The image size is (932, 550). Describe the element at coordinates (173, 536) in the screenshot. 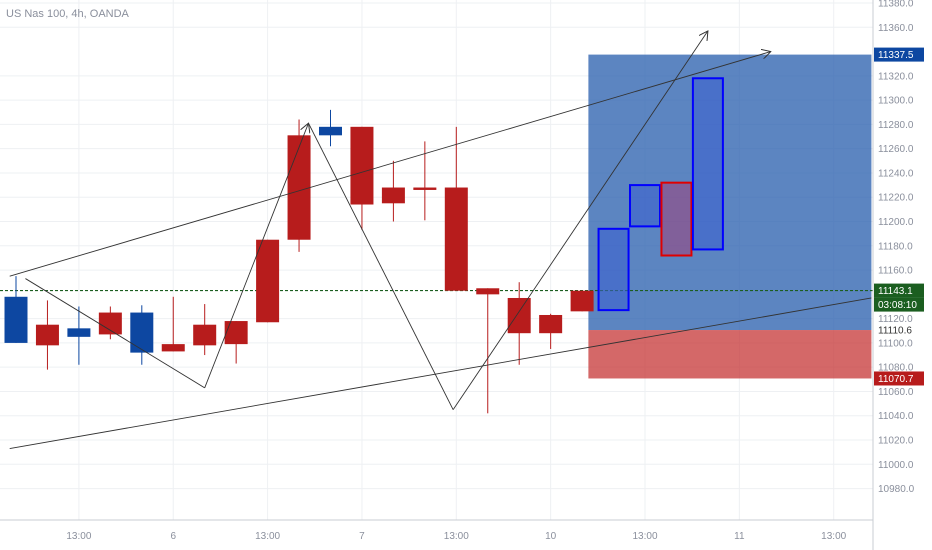

I see `x-tick-label: 6` at that location.